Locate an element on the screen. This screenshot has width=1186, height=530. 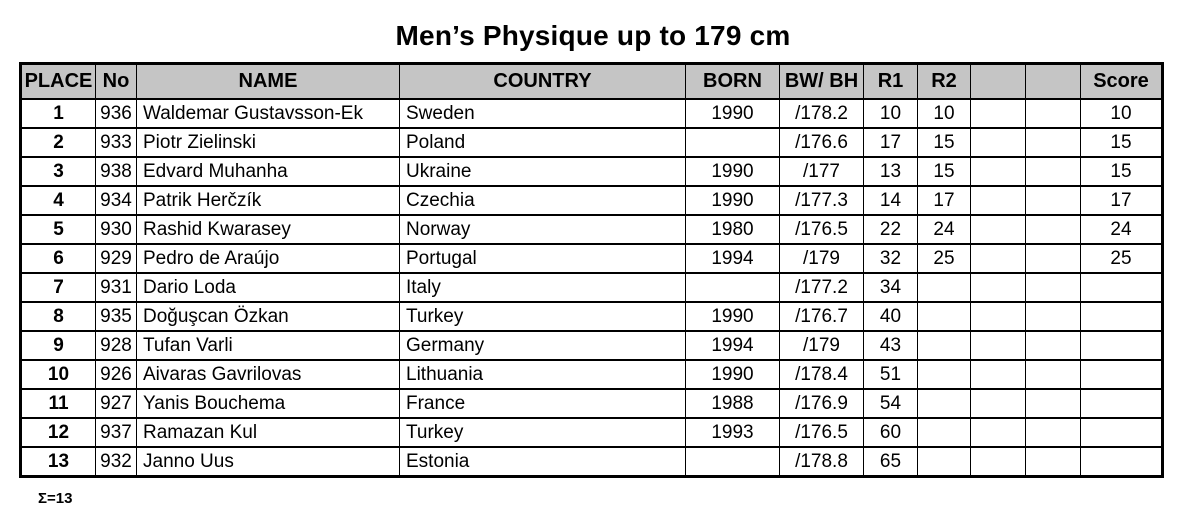
cell-no: 937 is located at coordinates (116, 432).